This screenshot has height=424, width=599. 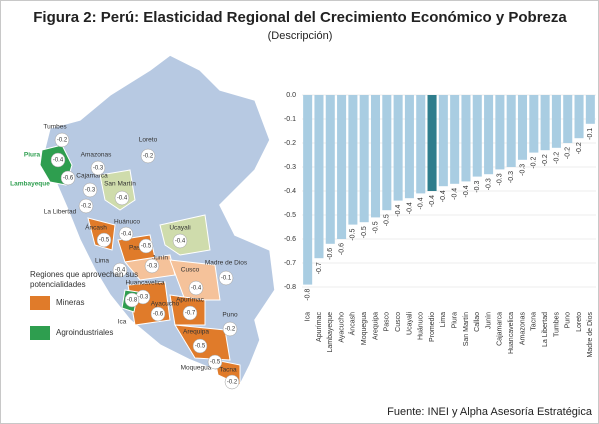 I want to click on map-cusco, so click(x=195, y=280).